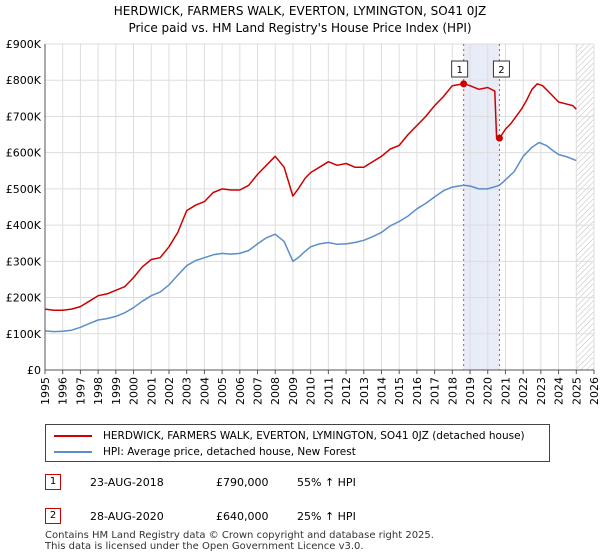  I want to click on transaction-marker-2: 2, so click(53, 516).